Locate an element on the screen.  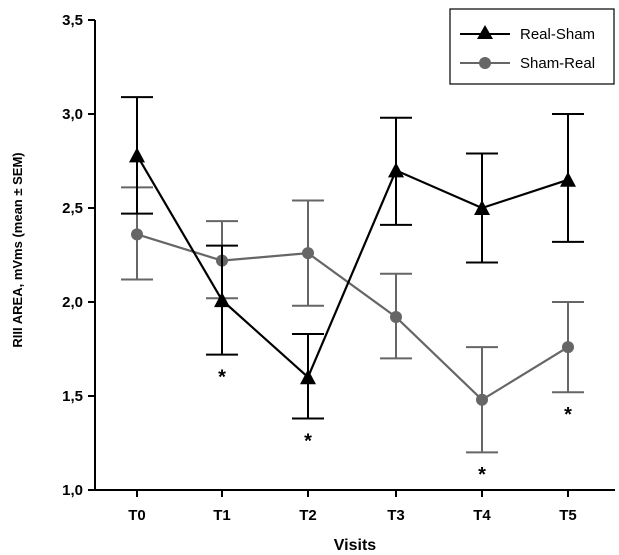
x-tick-label: T4 is located at coordinates (482, 515).